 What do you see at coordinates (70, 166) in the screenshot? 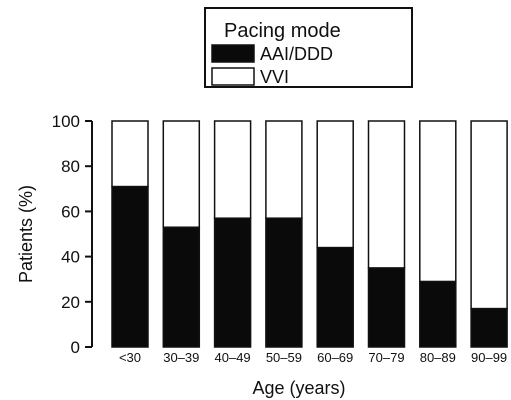
I see `y-tick-label: 80` at bounding box center [70, 166].